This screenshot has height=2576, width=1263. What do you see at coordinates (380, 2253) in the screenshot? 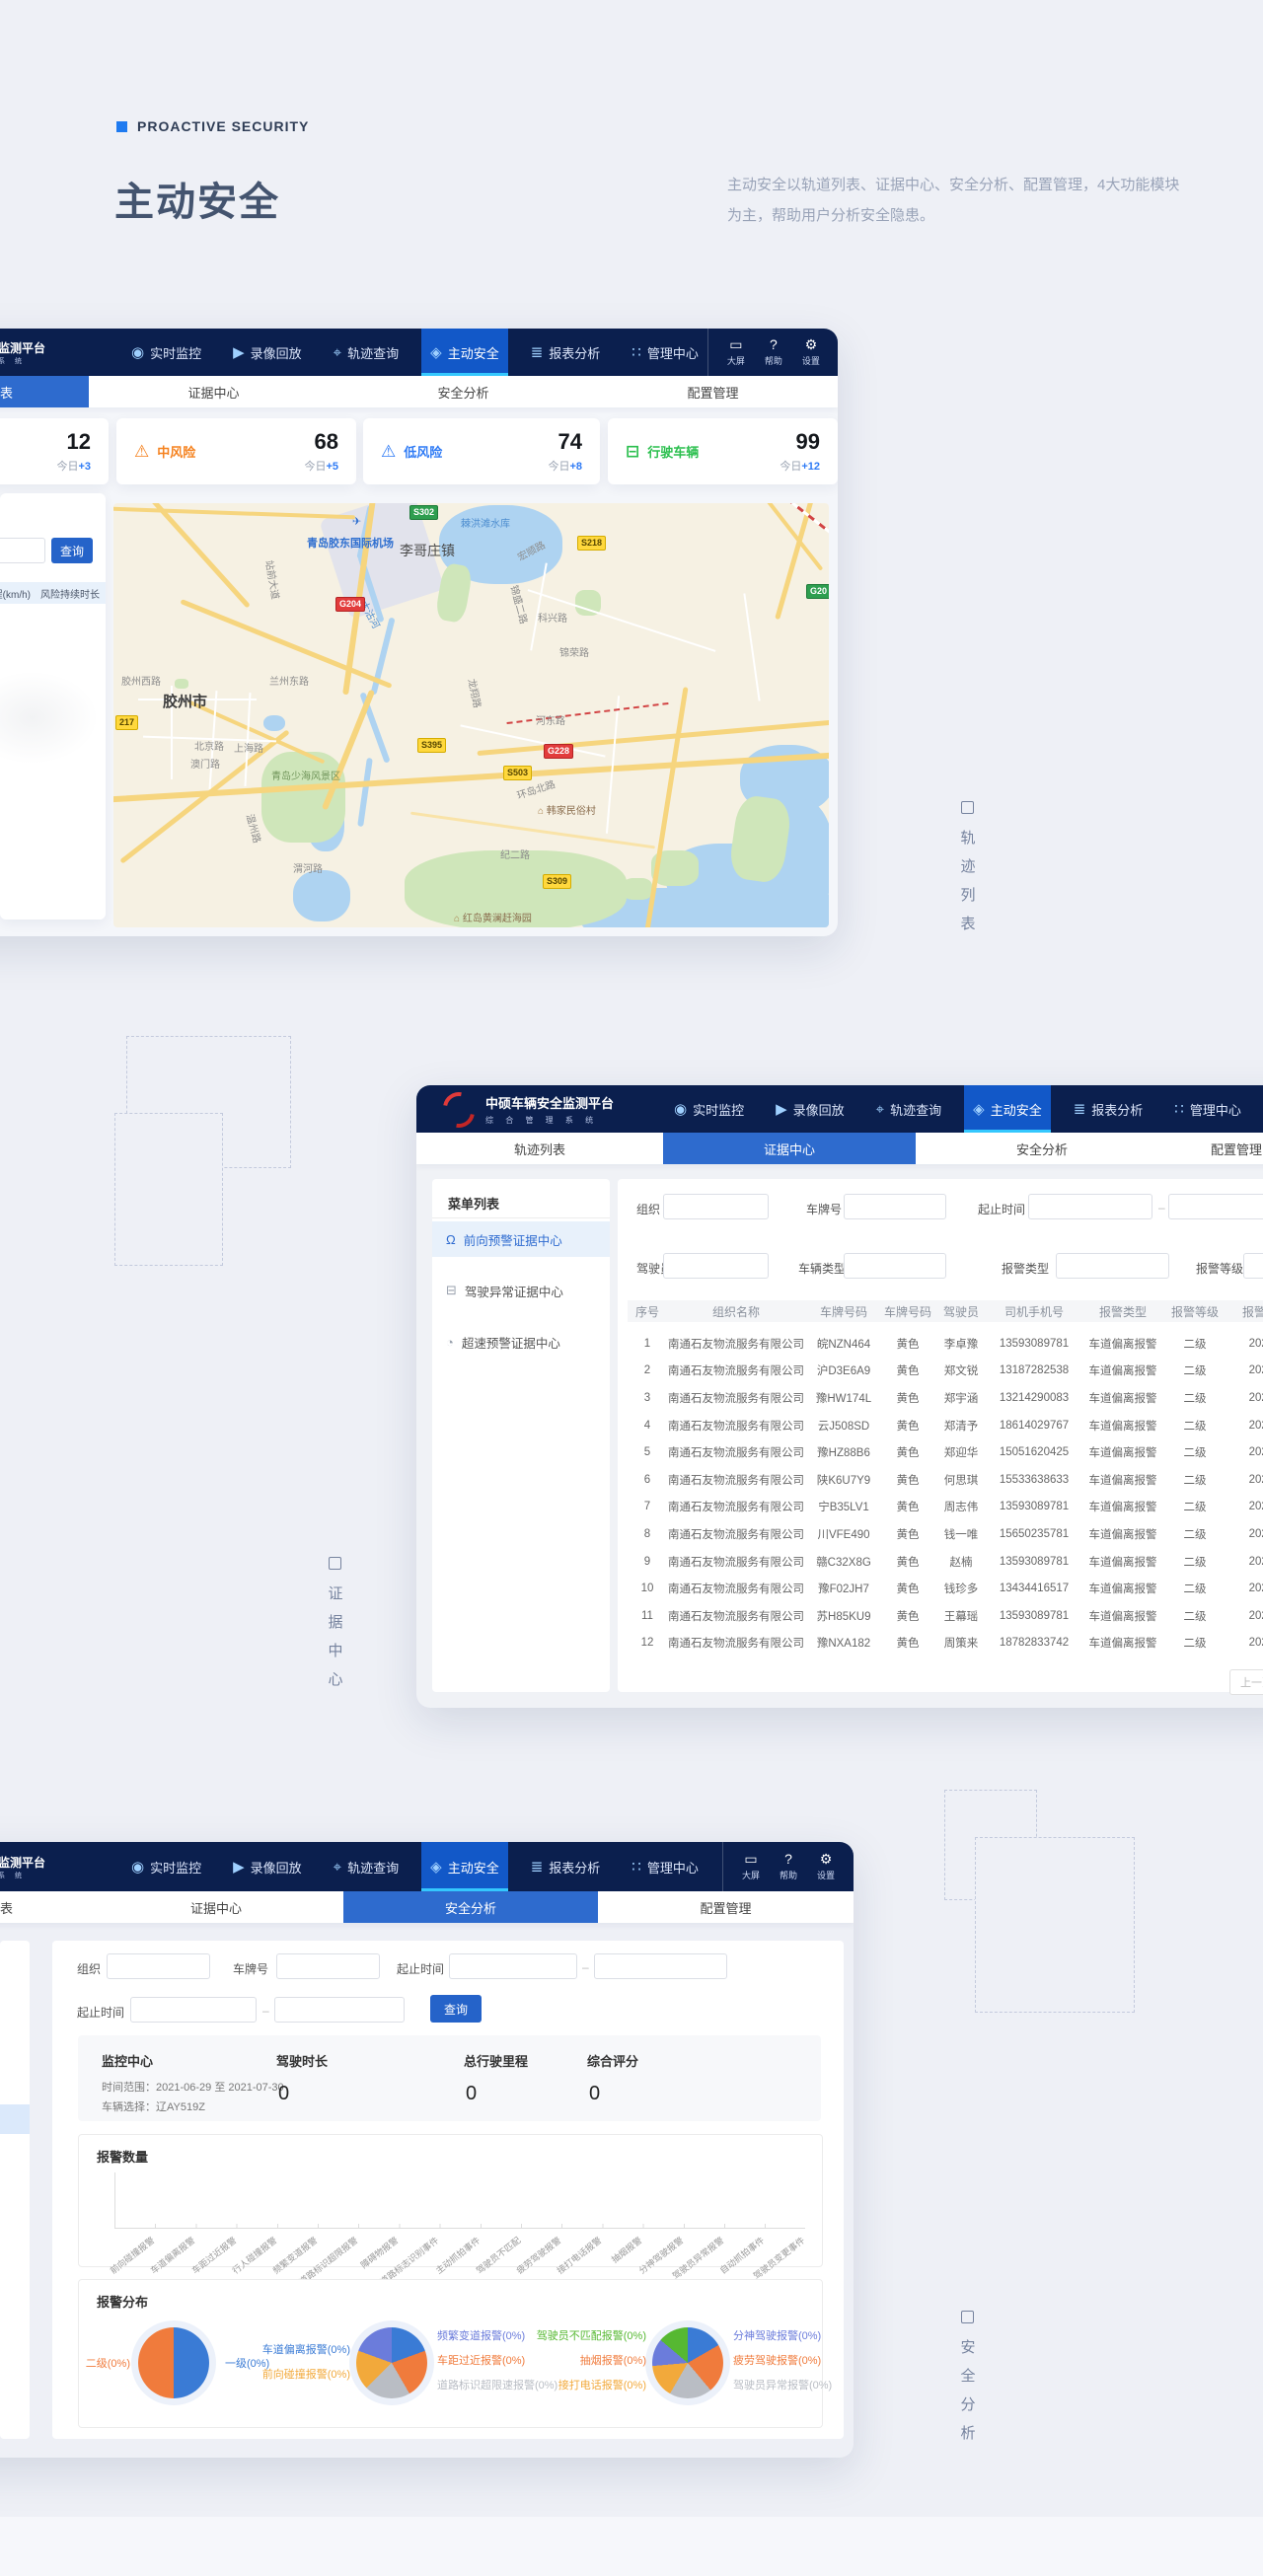
I see `x-tick-label: 障碍物报警` at bounding box center [380, 2253].